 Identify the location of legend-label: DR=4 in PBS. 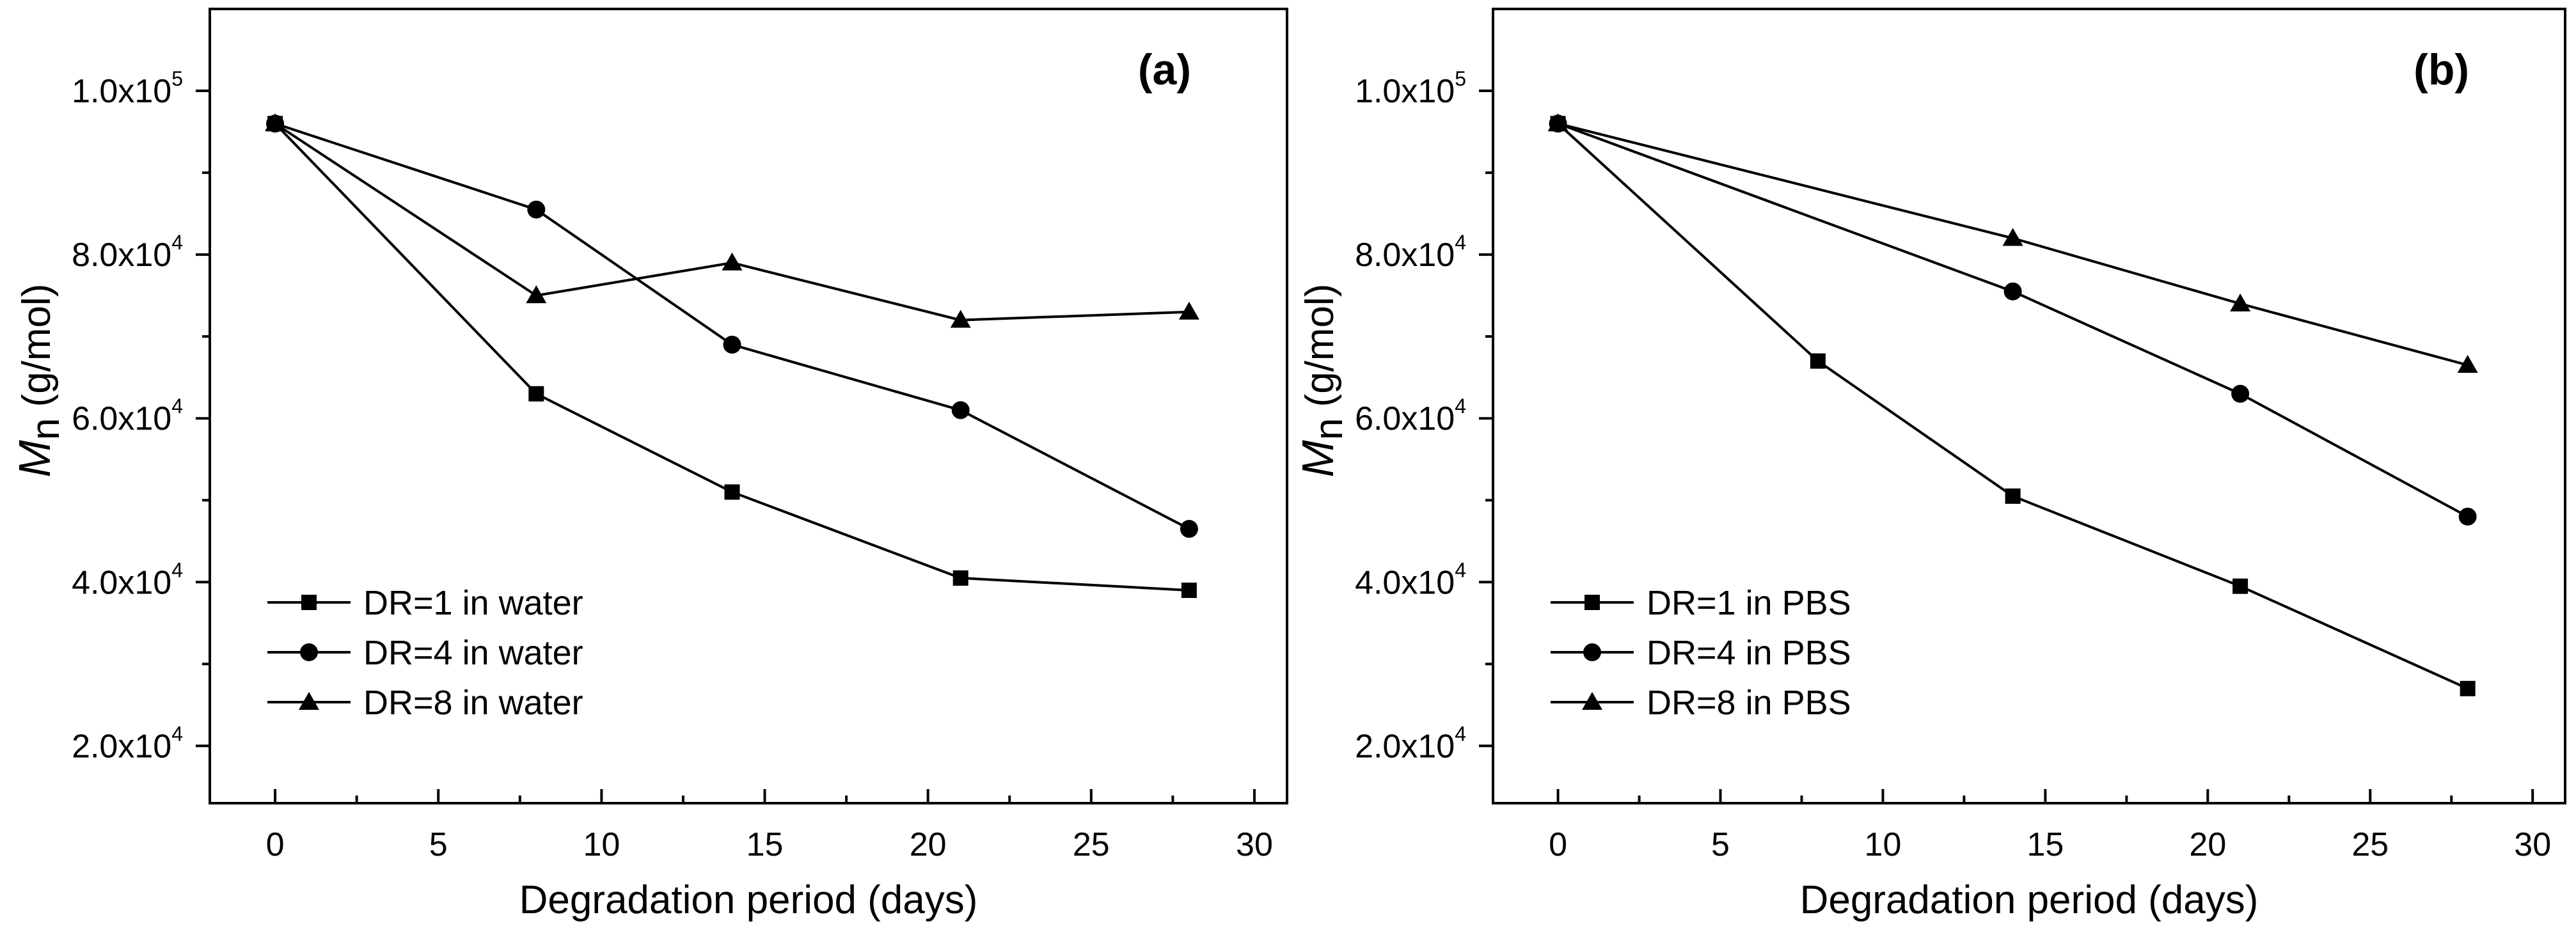
(1749, 653).